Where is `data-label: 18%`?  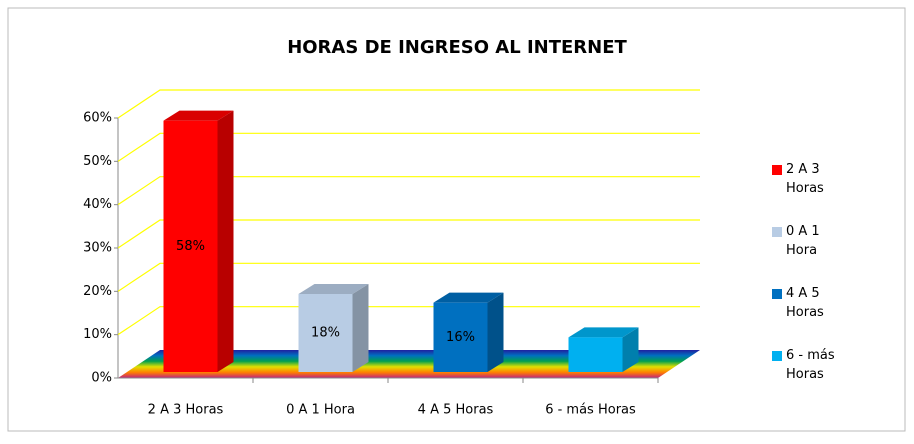
data-label: 18% is located at coordinates (325, 333).